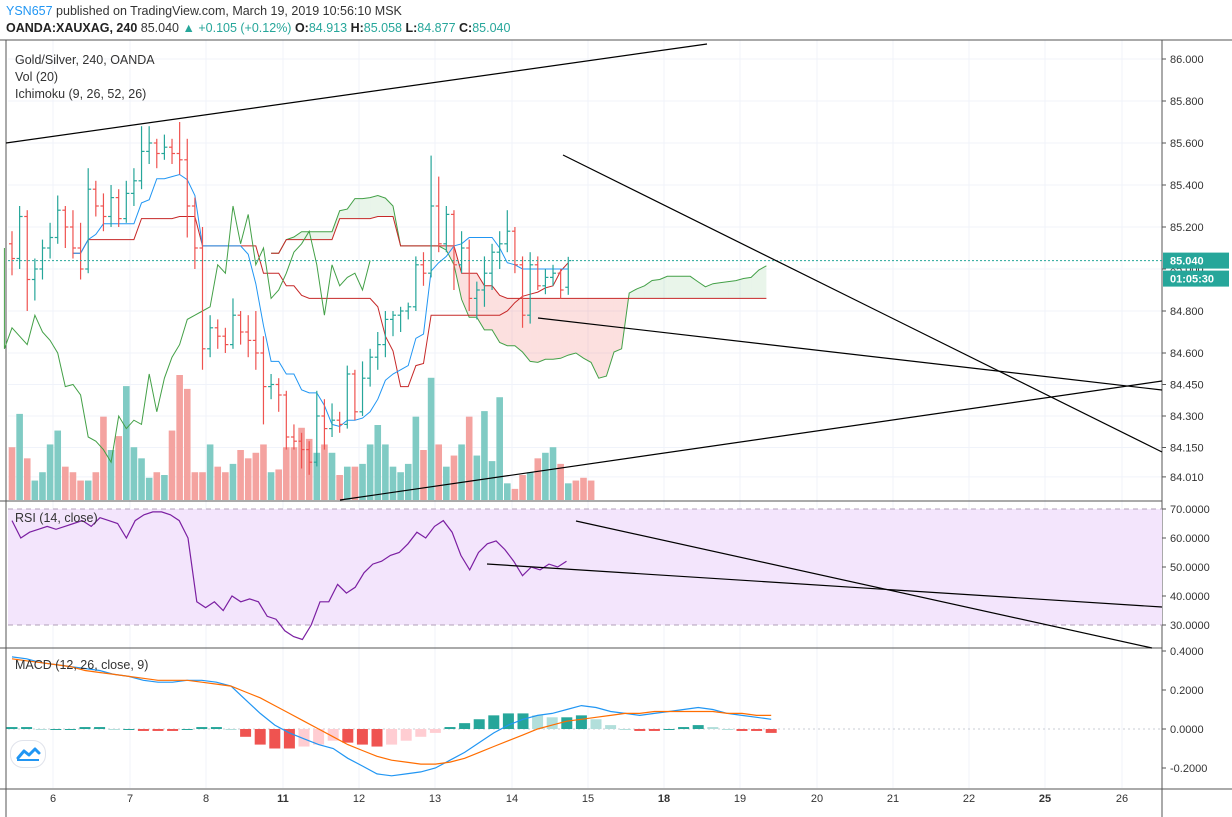 The image size is (1232, 817). Describe the element at coordinates (29, 11) in the screenshot. I see `author-link: YSN657` at that location.